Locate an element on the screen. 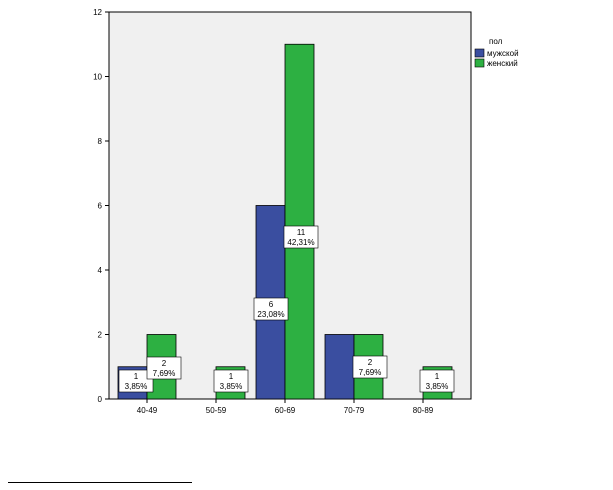  data-label-count: 6 is located at coordinates (271, 304).